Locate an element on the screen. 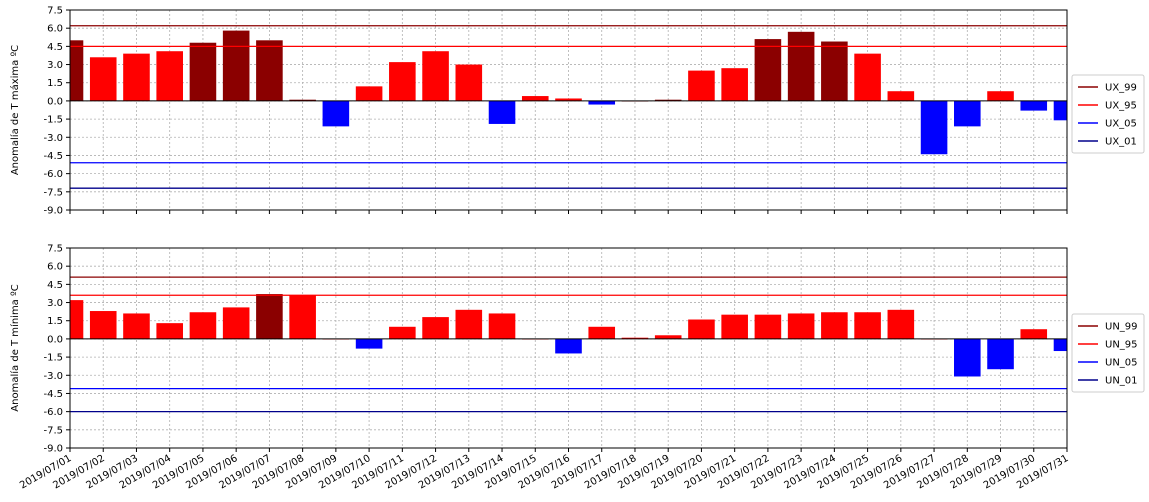 The width and height of the screenshot is (1149, 502). legend-label-UN_99: UN_99 is located at coordinates (1121, 327).